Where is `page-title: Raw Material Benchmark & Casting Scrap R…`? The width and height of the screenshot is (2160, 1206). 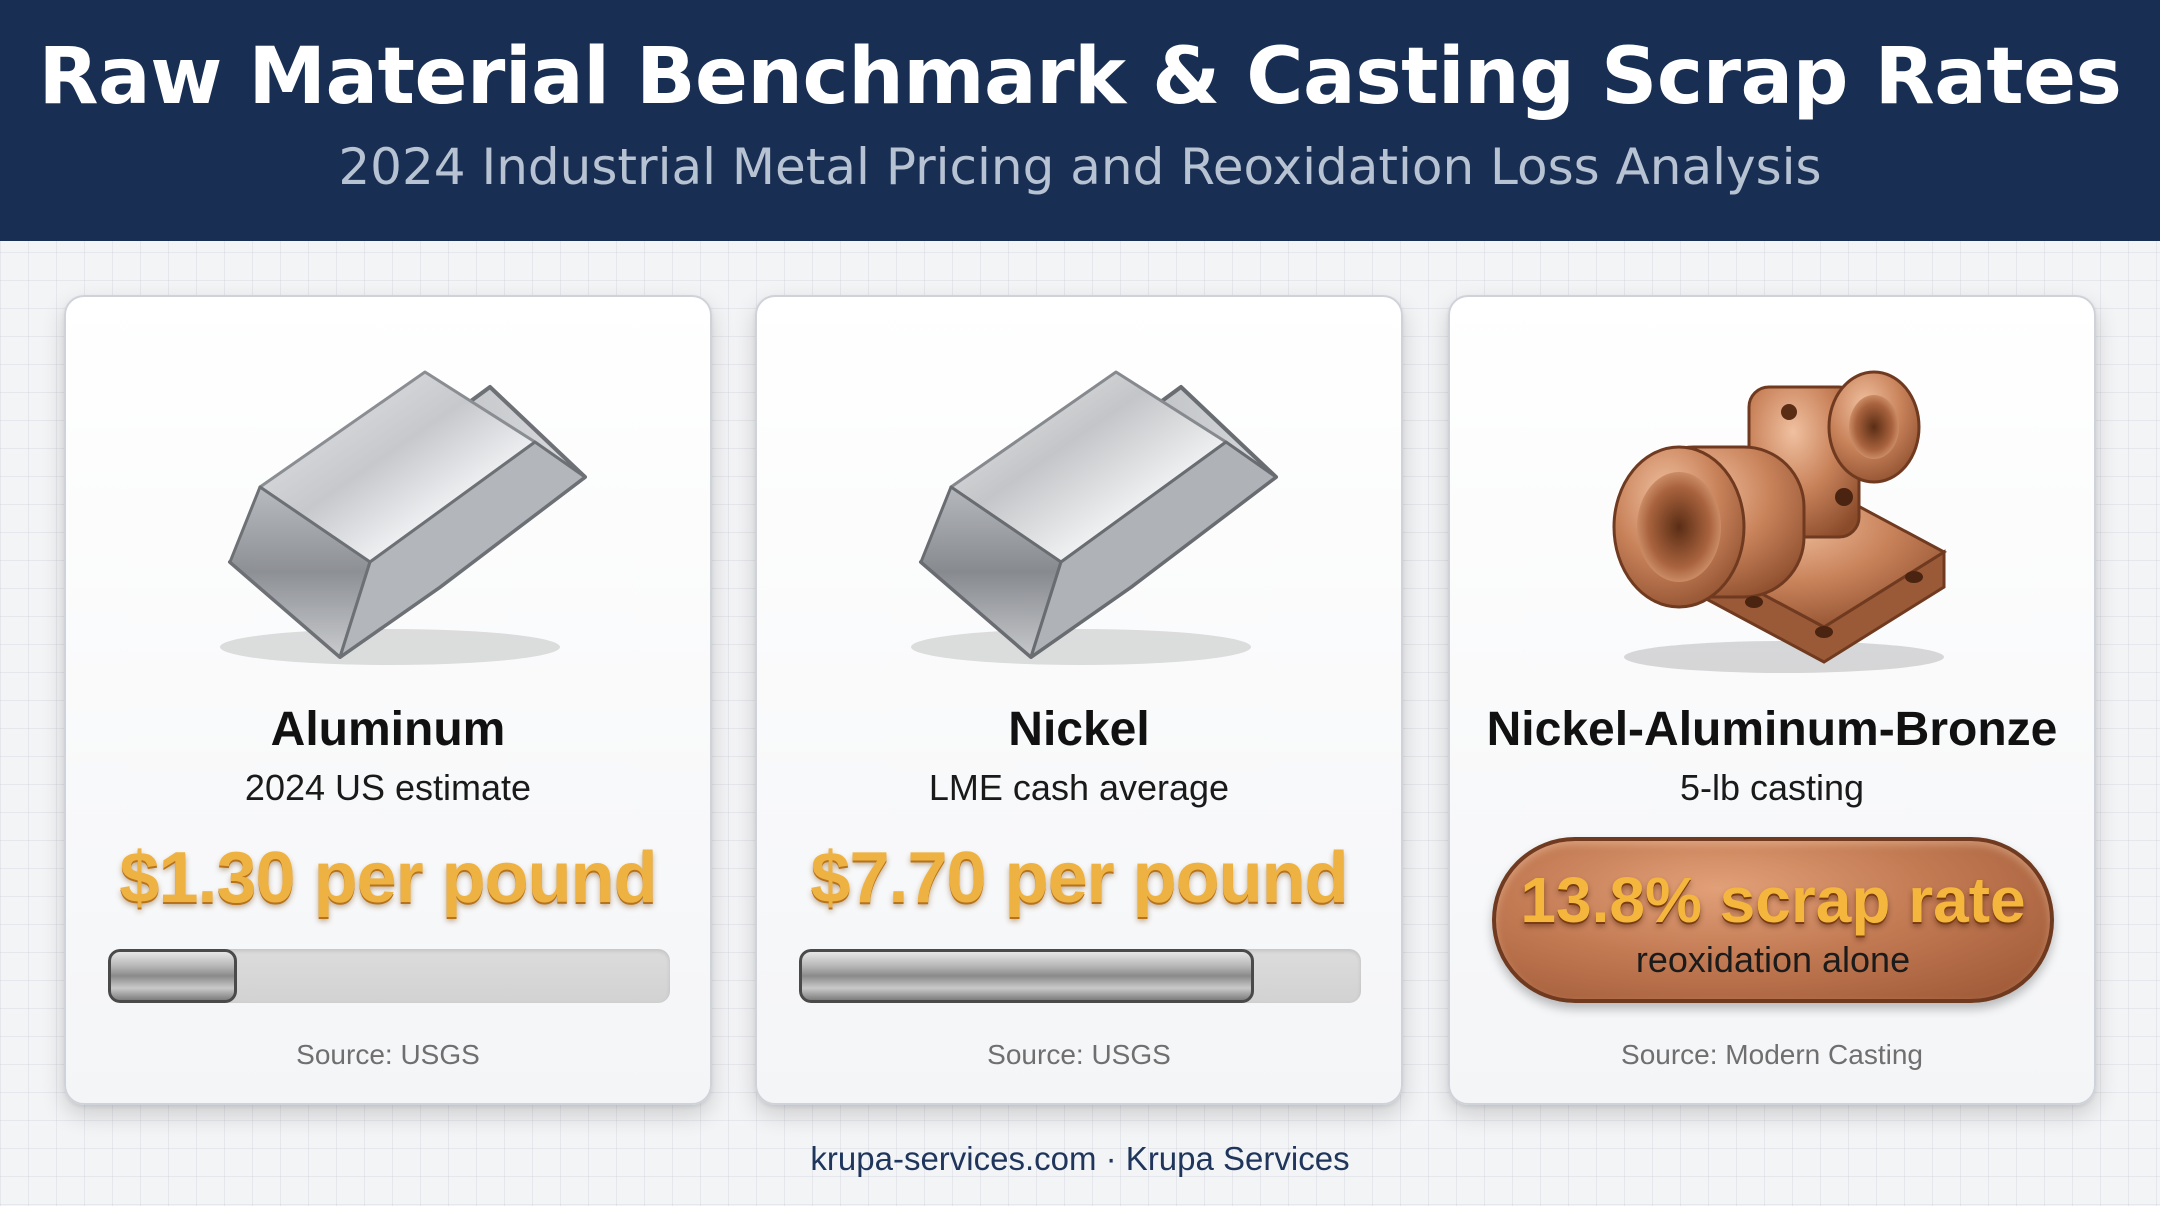
page-title: Raw Material Benchmark & Casting Scrap R… is located at coordinates (1080, 77).